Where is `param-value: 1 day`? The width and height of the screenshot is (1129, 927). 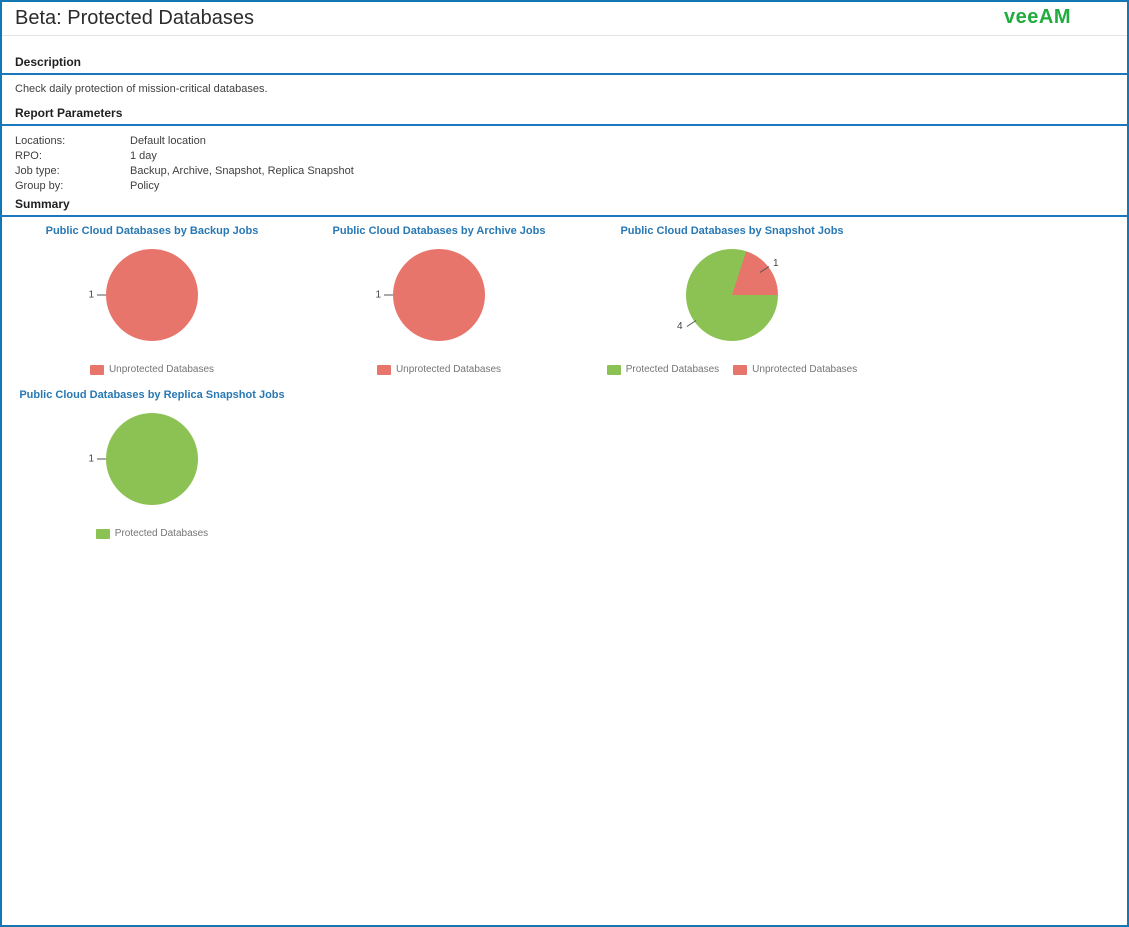
param-value: 1 day is located at coordinates (143, 155).